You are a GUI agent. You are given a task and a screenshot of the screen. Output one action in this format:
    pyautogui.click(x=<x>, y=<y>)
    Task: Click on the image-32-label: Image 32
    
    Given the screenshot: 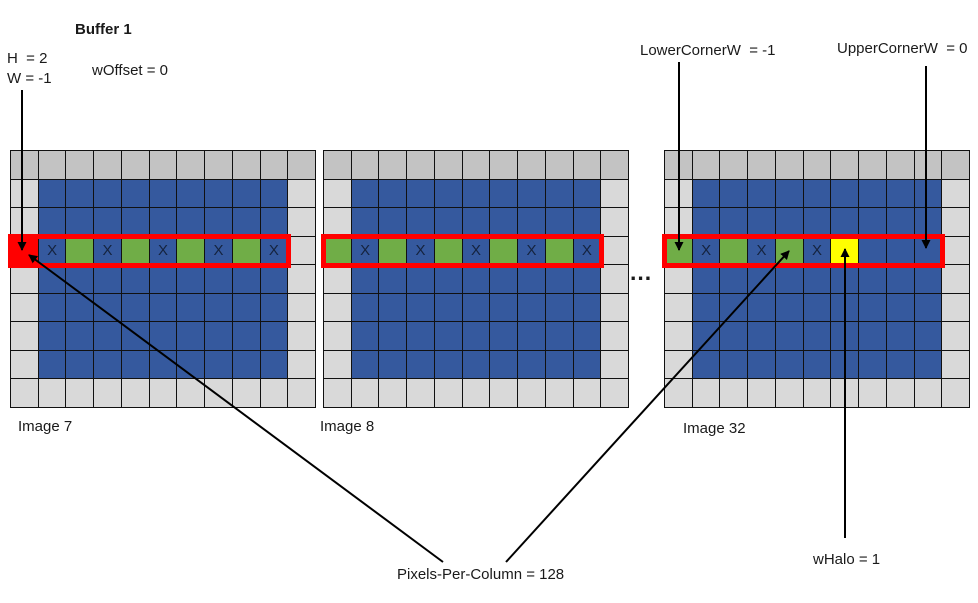 What is the action you would take?
    pyautogui.click(x=714, y=428)
    